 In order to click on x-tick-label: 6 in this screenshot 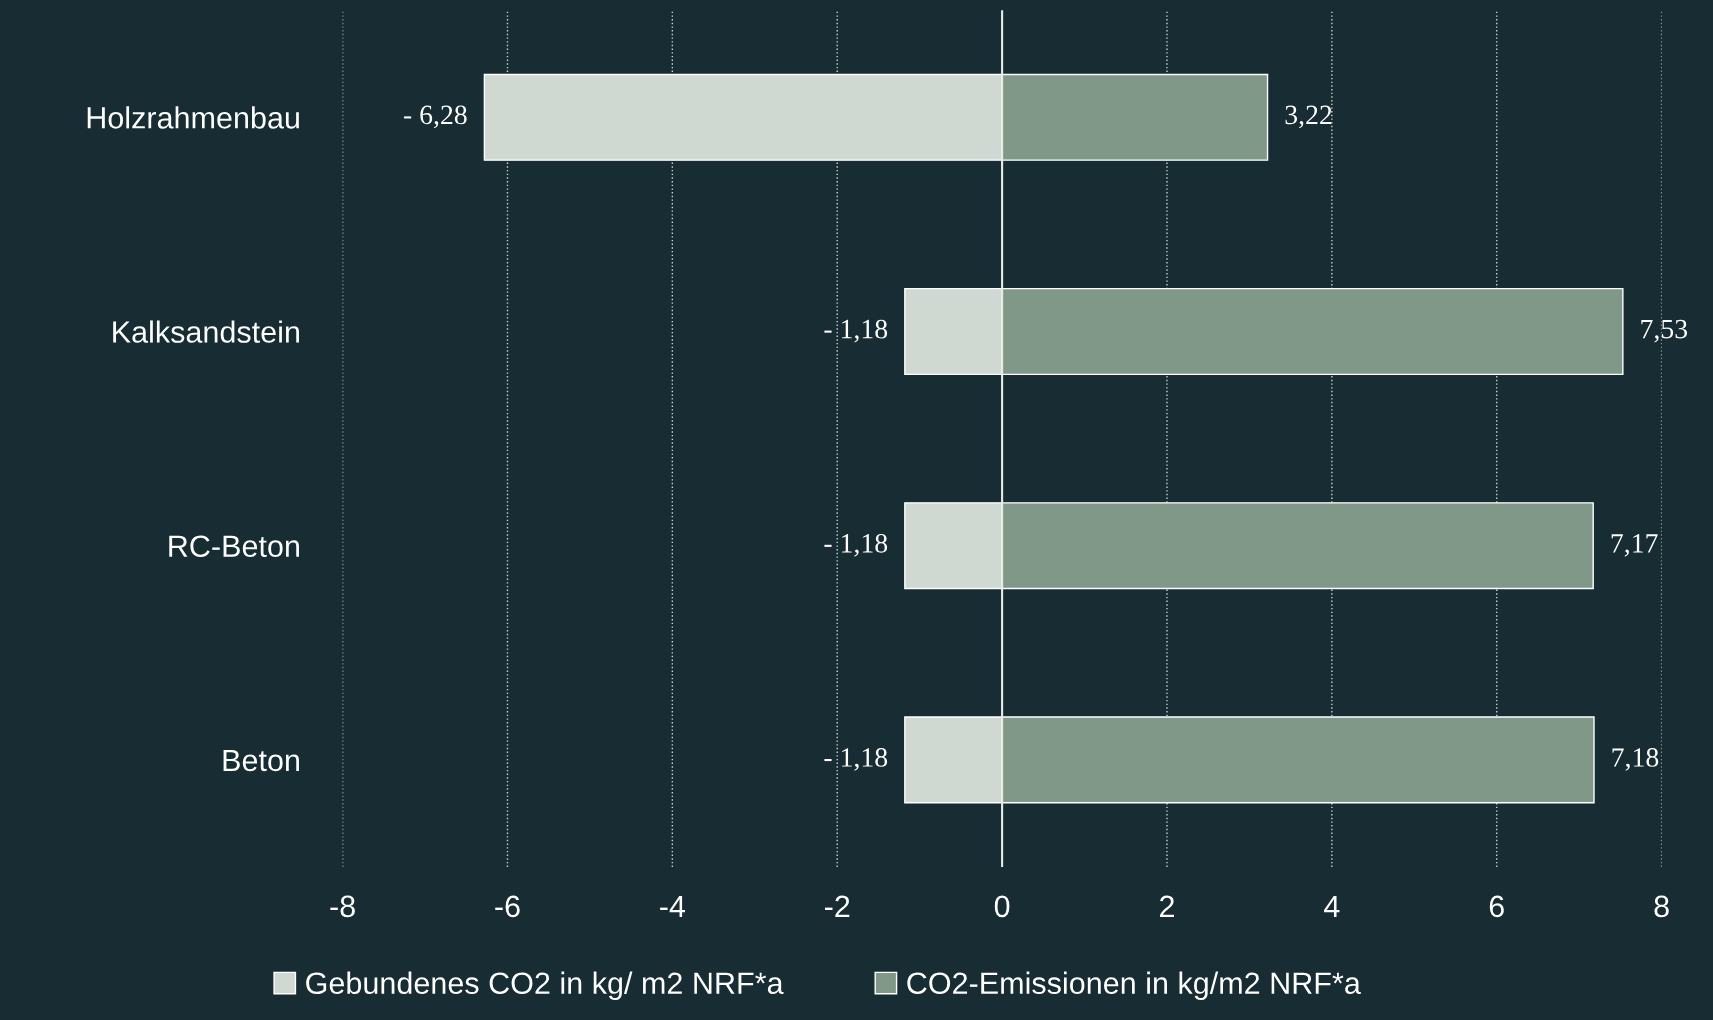, I will do `click(1496, 906)`.